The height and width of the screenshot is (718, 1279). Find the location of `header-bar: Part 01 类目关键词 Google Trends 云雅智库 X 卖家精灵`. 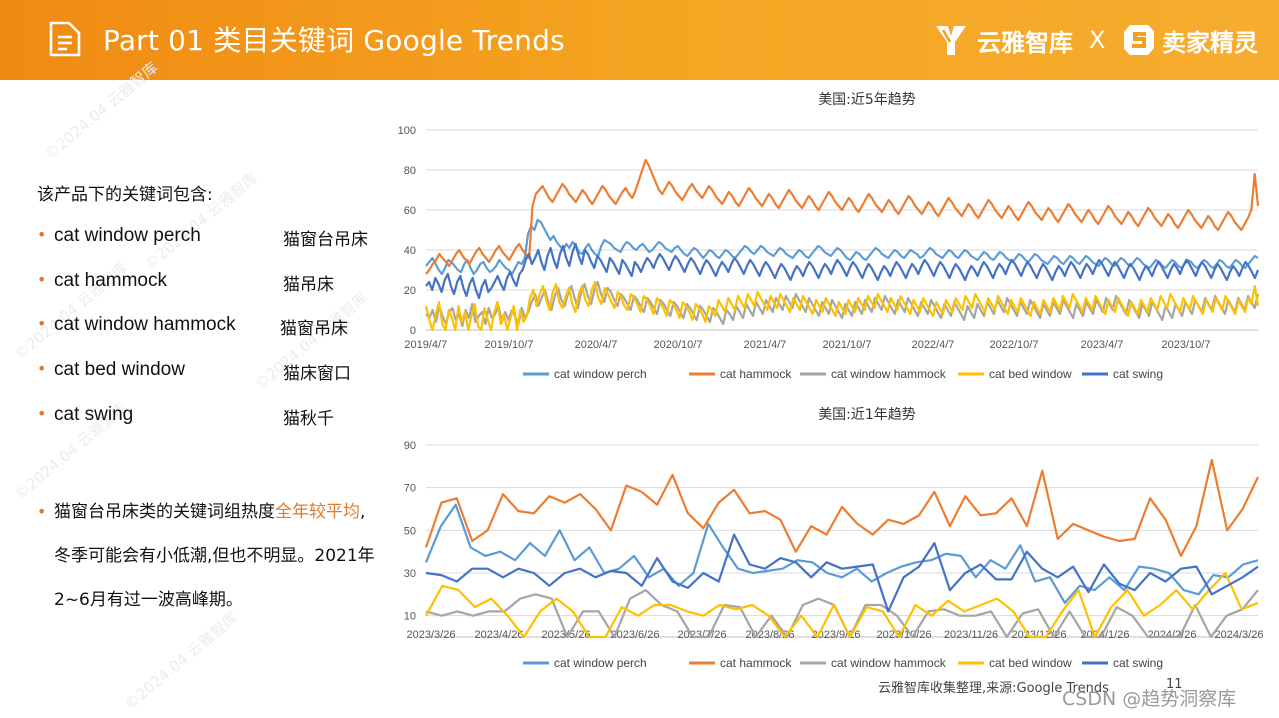

header-bar: Part 01 类目关键词 Google Trends 云雅智库 X 卖家精灵 is located at coordinates (639, 40).